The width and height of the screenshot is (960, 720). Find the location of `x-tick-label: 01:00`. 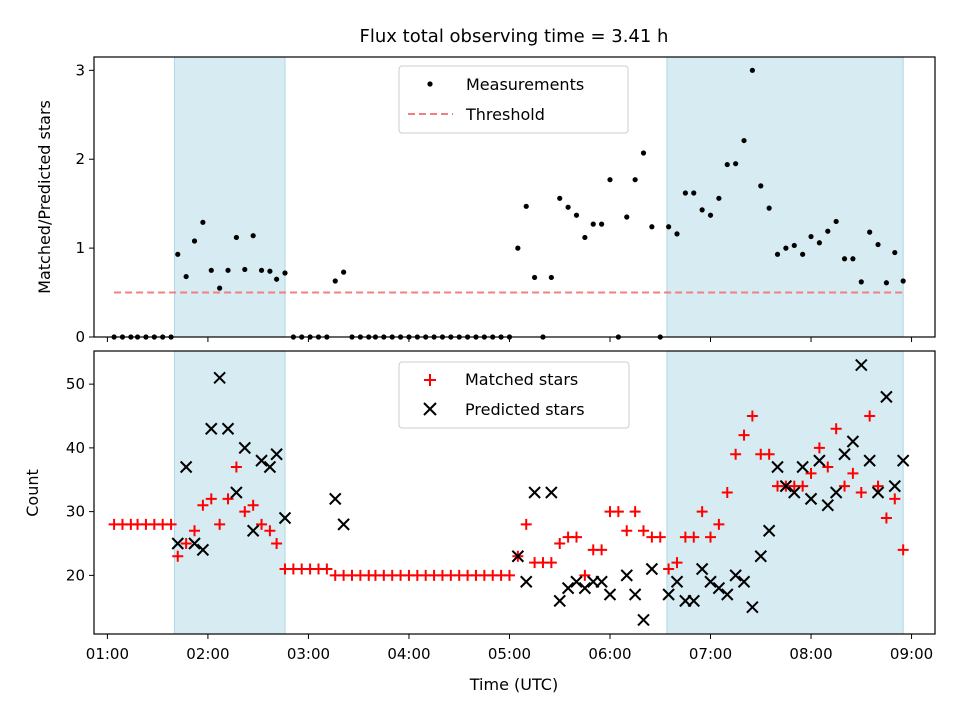

x-tick-label: 01:00 is located at coordinates (107, 654).